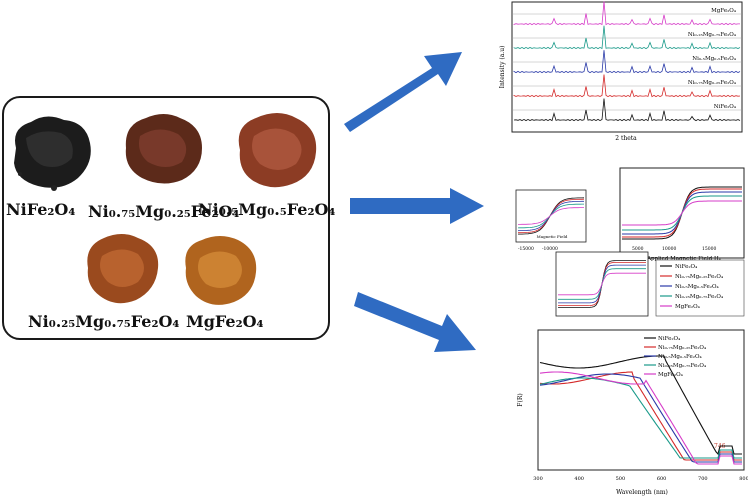  What do you see at coordinates (626, 138) in the screenshot?
I see `xrd-xlabel: 2 theta` at bounding box center [626, 138].